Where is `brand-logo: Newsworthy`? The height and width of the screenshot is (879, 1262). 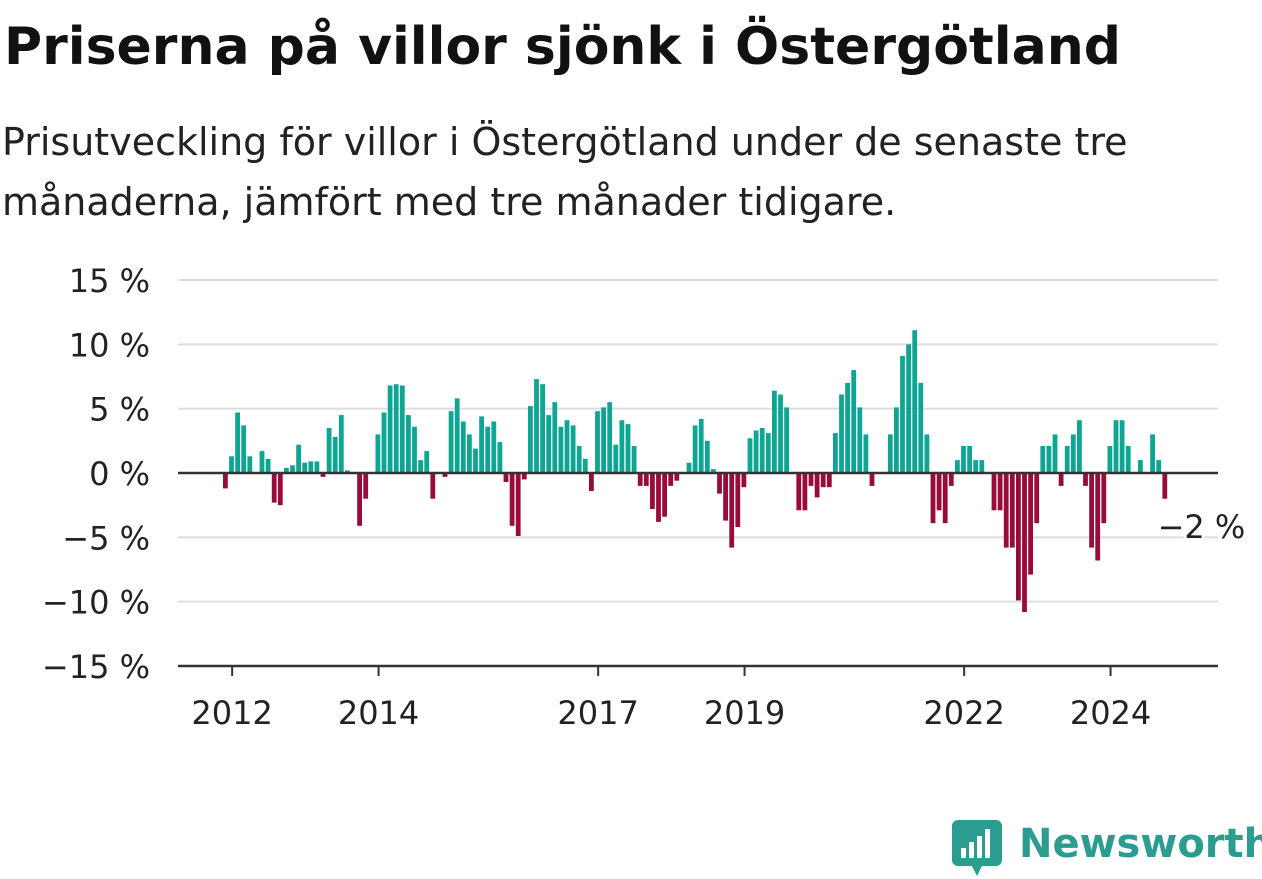
brand-logo: Newsworthy is located at coordinates (1107, 847).